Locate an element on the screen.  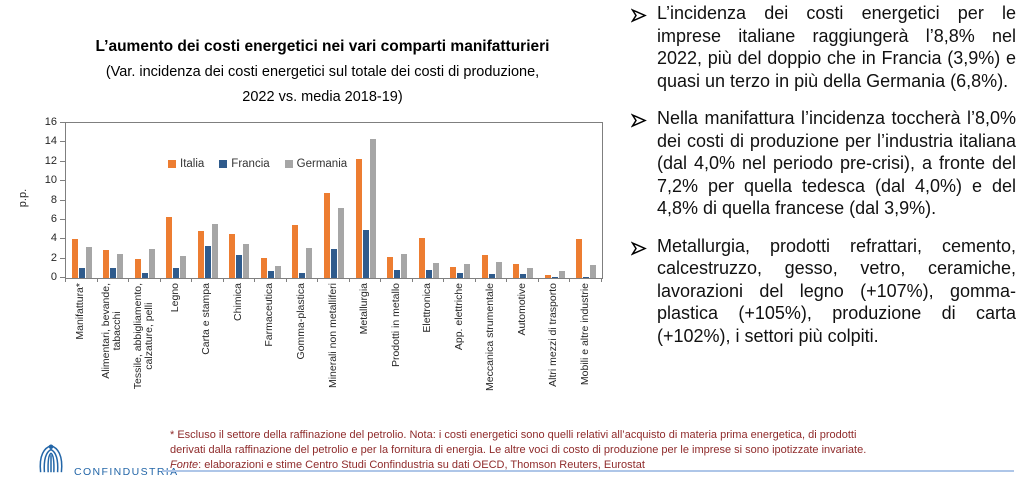
x-category-label: App. elettriche is located at coordinates (458, 317).